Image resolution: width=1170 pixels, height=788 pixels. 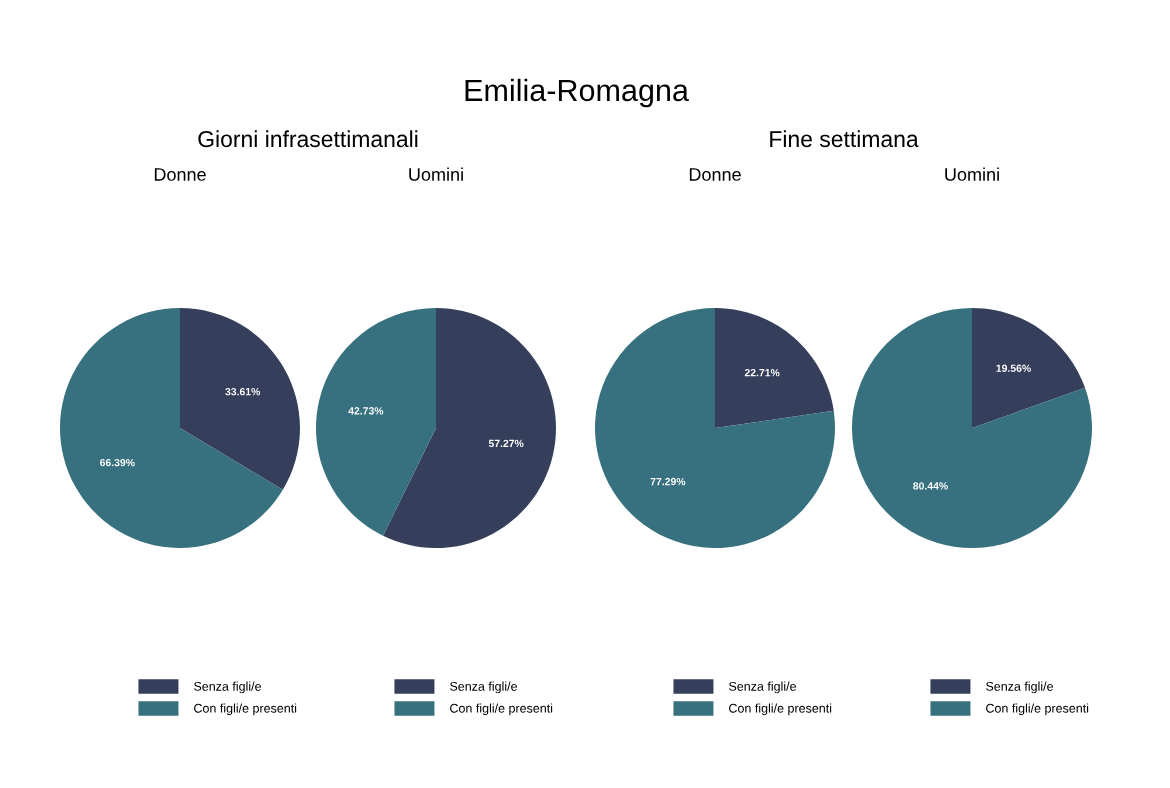 What do you see at coordinates (762, 372) in the screenshot?
I see `data-label: 22.71%` at bounding box center [762, 372].